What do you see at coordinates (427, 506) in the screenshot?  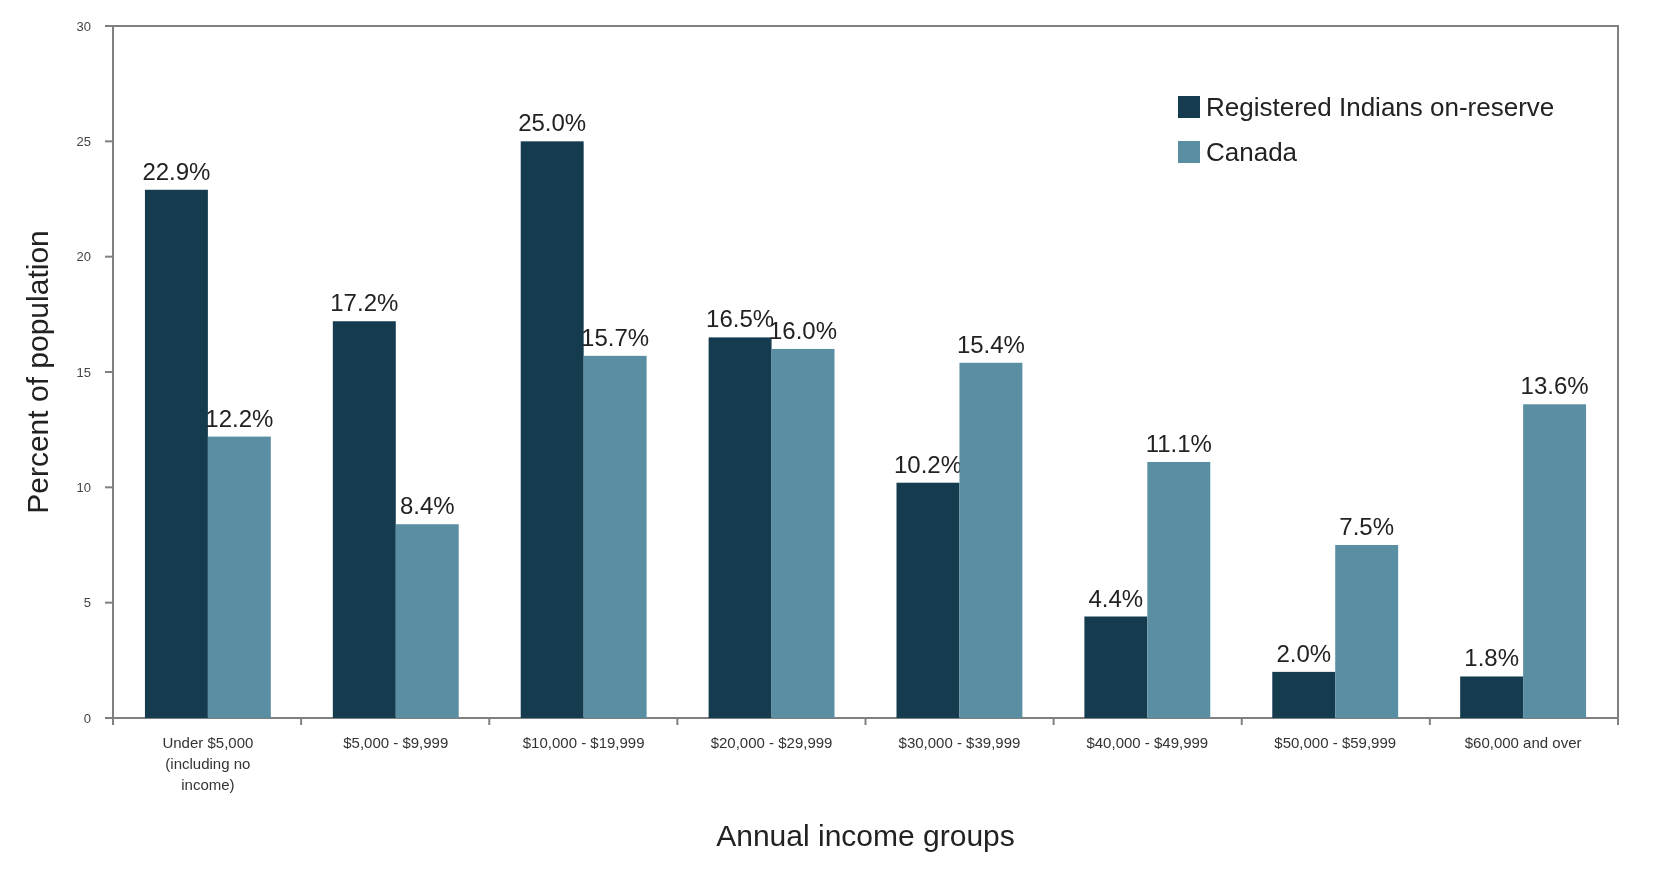 I see `data-label: 8.4%` at bounding box center [427, 506].